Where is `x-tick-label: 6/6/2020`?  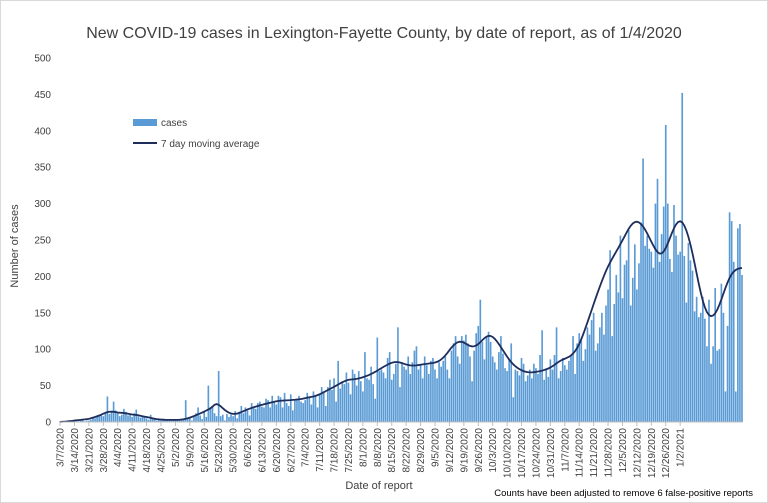 x-tick-label: 6/6/2020 is located at coordinates (248, 447).